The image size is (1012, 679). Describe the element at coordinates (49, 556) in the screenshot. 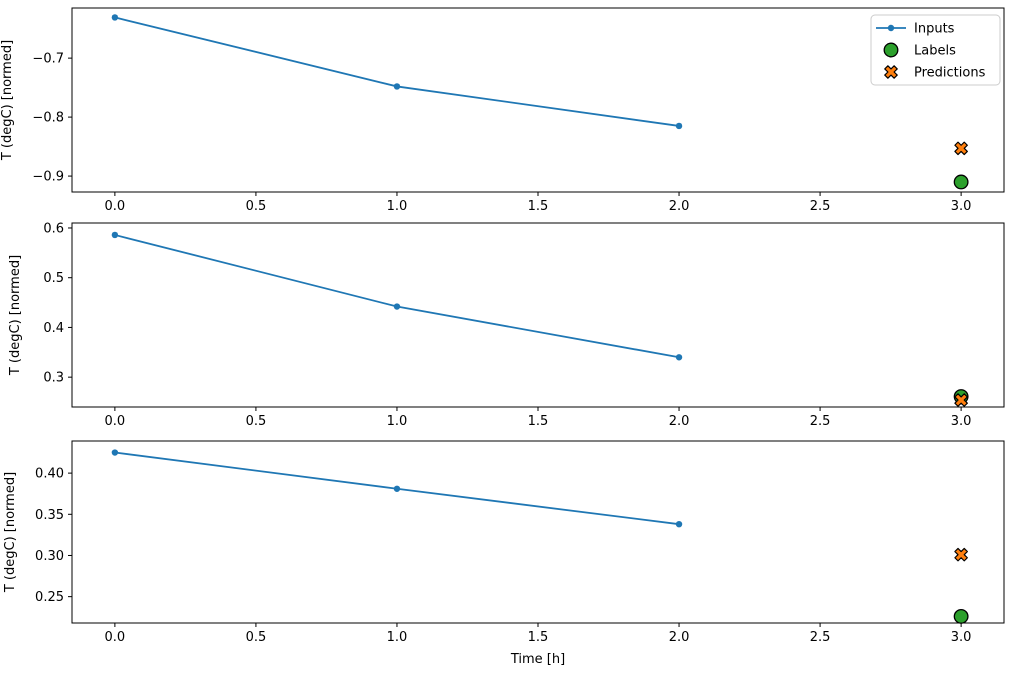

I see `y-tick-label: 0.30` at that location.